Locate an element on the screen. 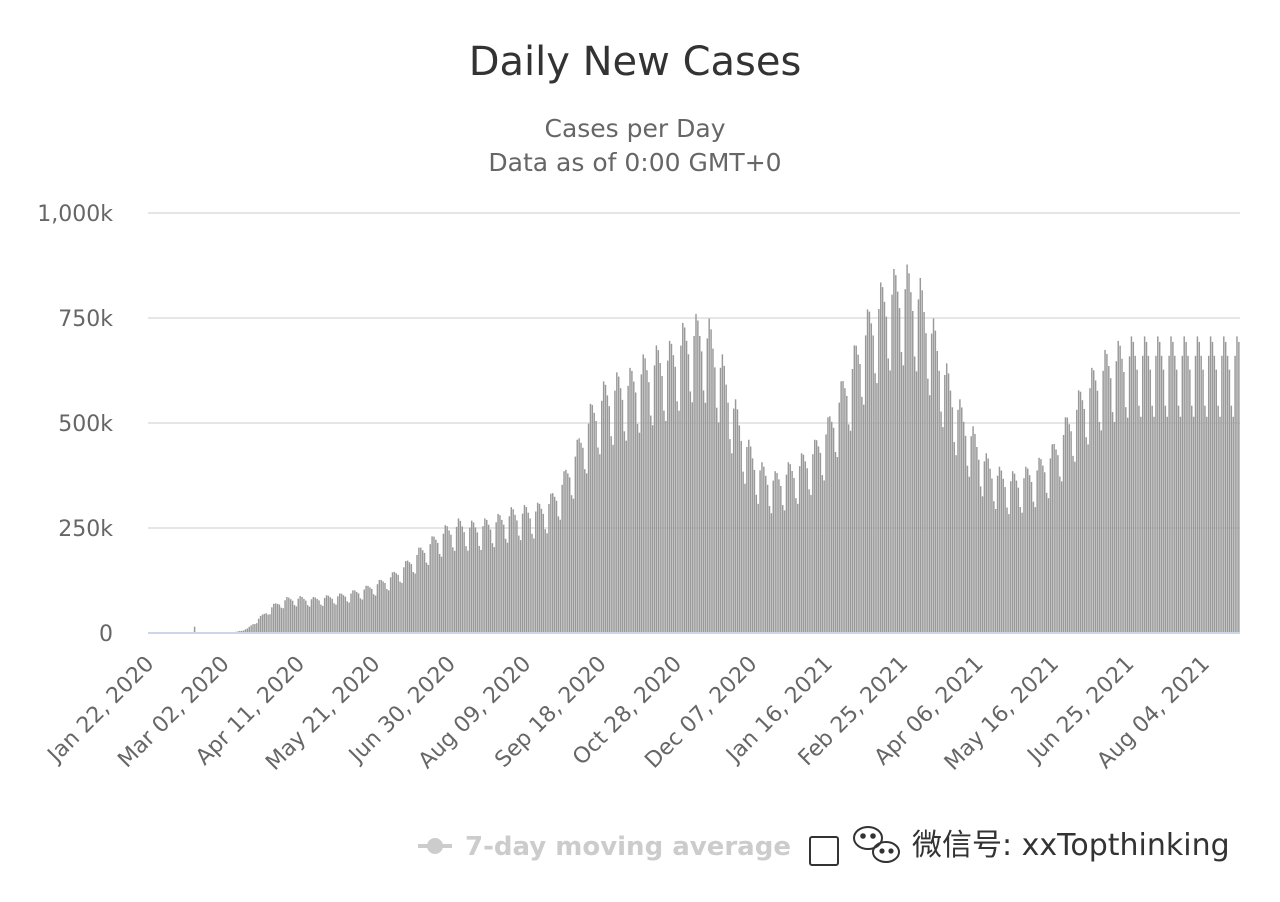 The image size is (1280, 902). legend-item-moving-average: 7-day moving average is located at coordinates (604, 847).